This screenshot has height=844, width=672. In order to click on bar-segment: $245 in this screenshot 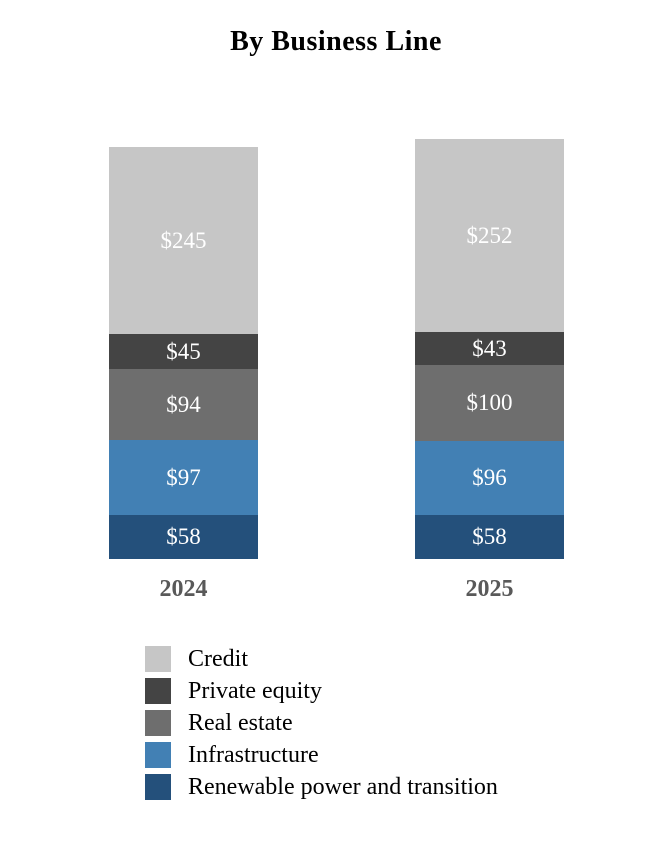, I will do `click(183, 240)`.